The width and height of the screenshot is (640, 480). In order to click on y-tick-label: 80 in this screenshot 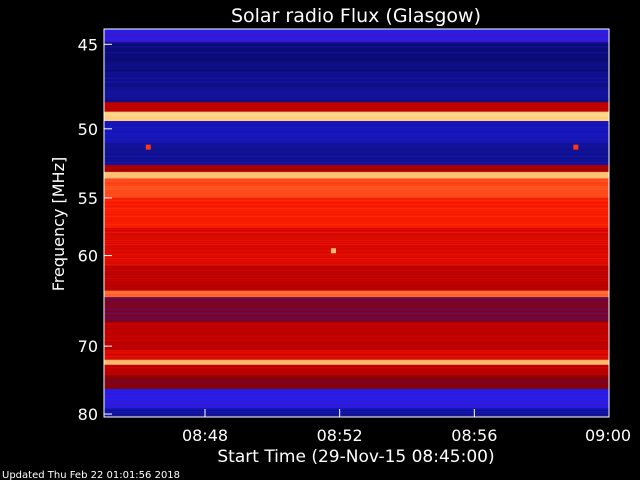, I will do `click(88, 414)`.